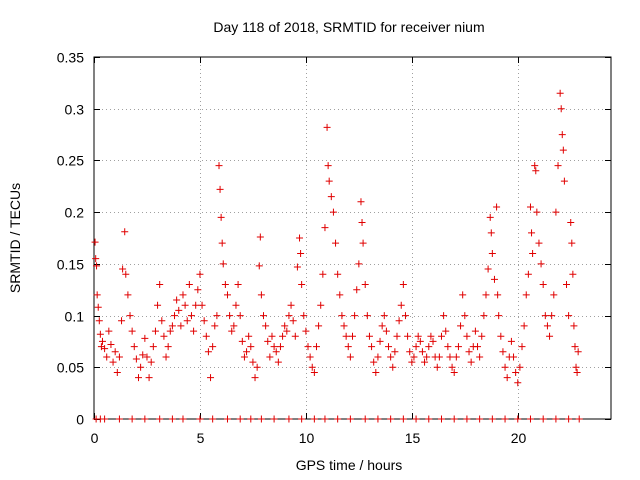  I want to click on x-tick-label: 5, so click(201, 438).